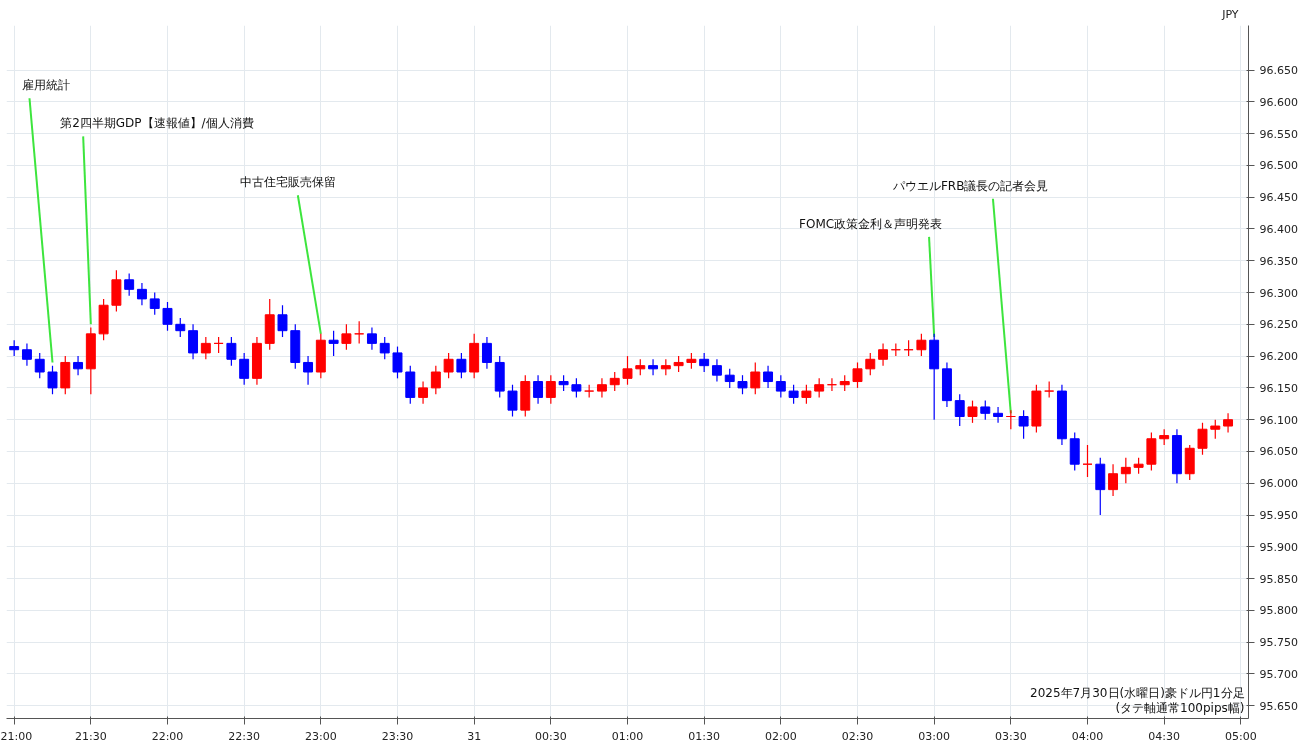 The image size is (1300, 745). What do you see at coordinates (550, 736) in the screenshot?
I see `x-tick-label: 00:30` at bounding box center [550, 736].